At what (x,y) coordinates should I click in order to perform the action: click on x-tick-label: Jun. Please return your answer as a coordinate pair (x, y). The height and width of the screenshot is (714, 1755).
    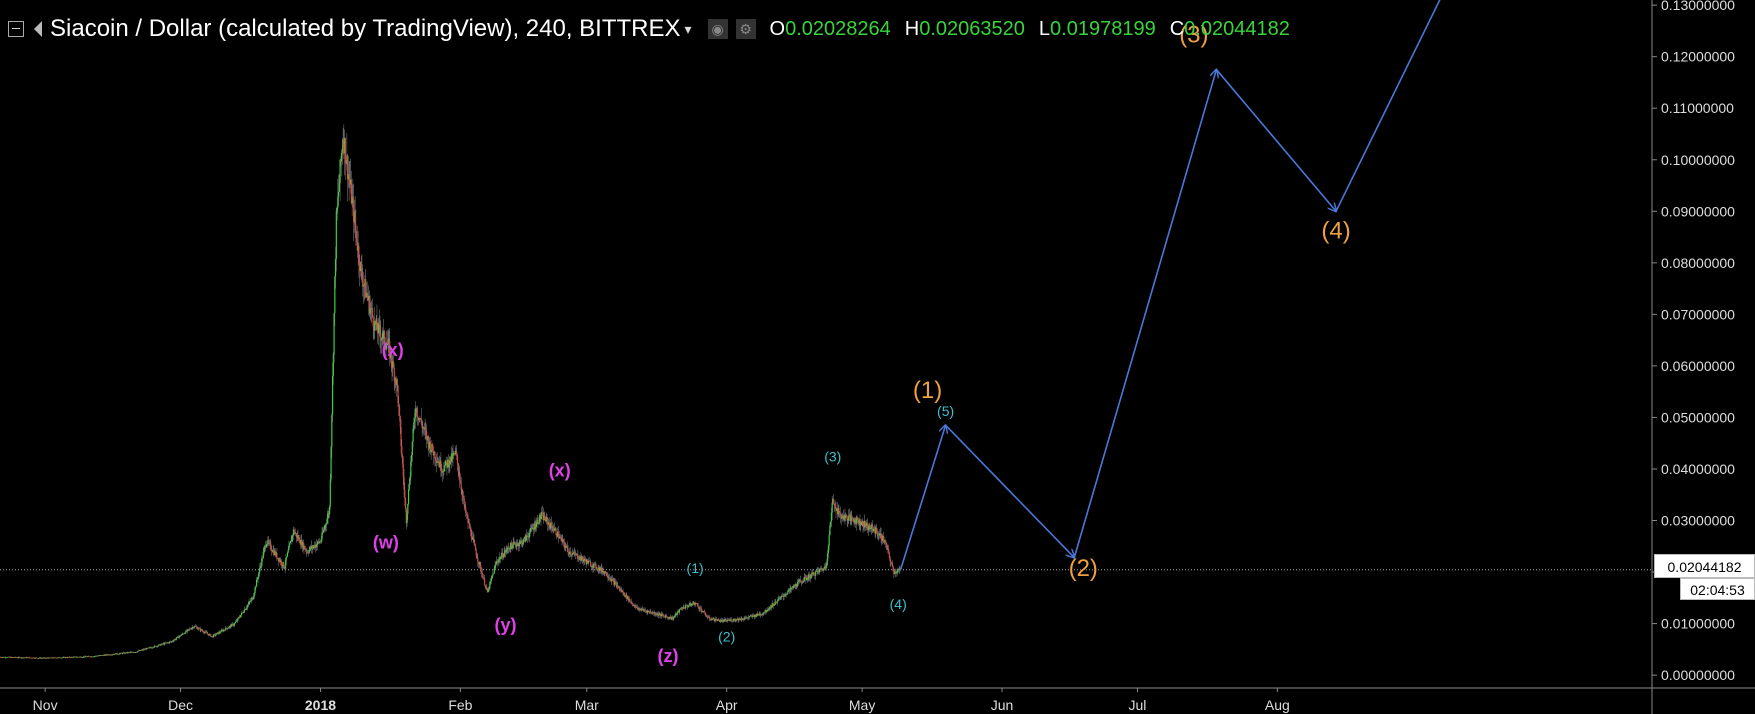
    Looking at the image, I should click on (1002, 705).